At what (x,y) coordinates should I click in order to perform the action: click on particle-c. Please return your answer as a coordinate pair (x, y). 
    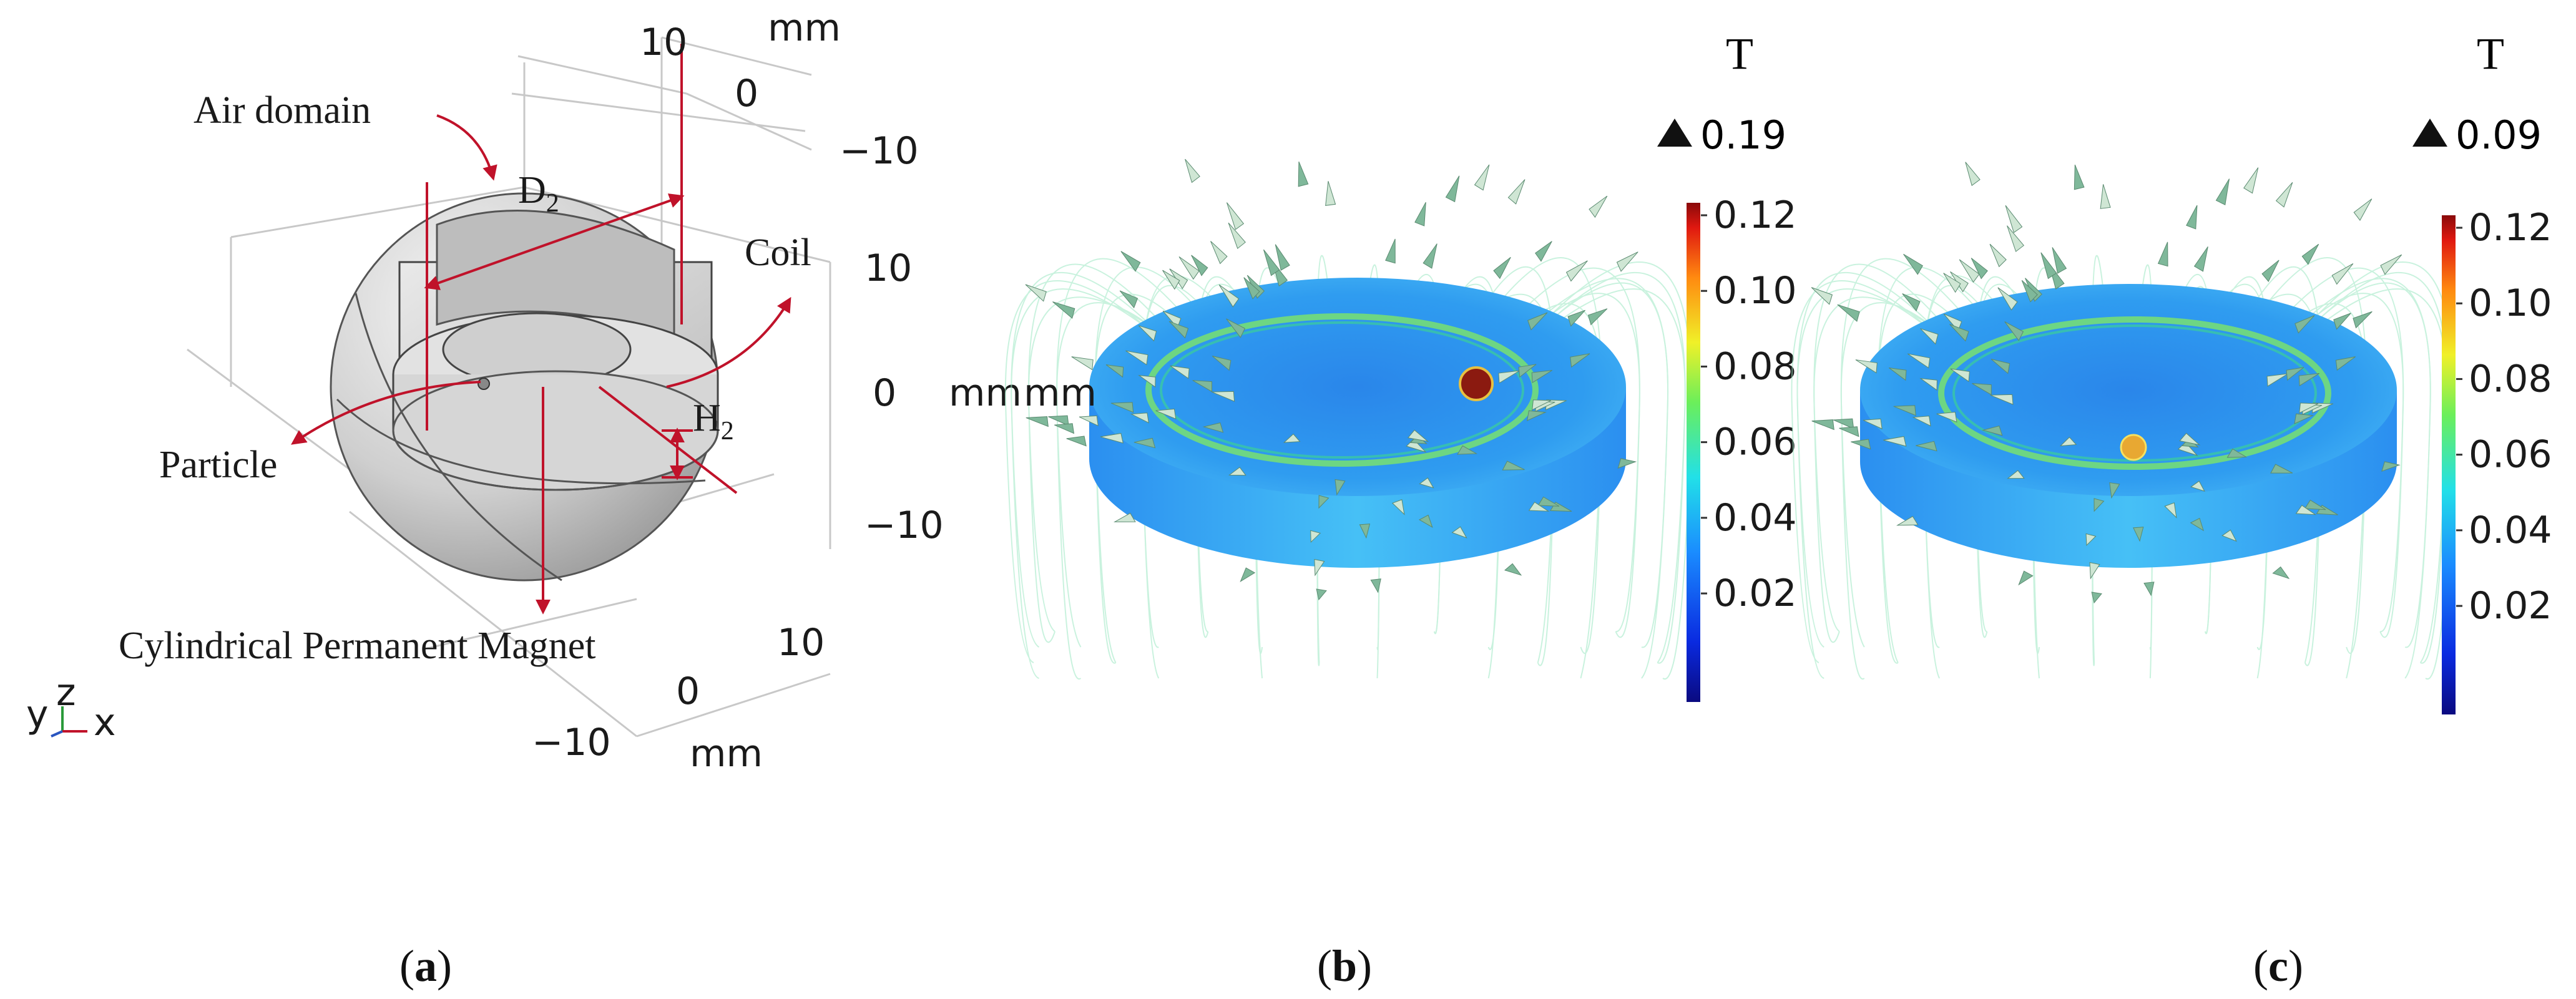
    Looking at the image, I should click on (2133, 447).